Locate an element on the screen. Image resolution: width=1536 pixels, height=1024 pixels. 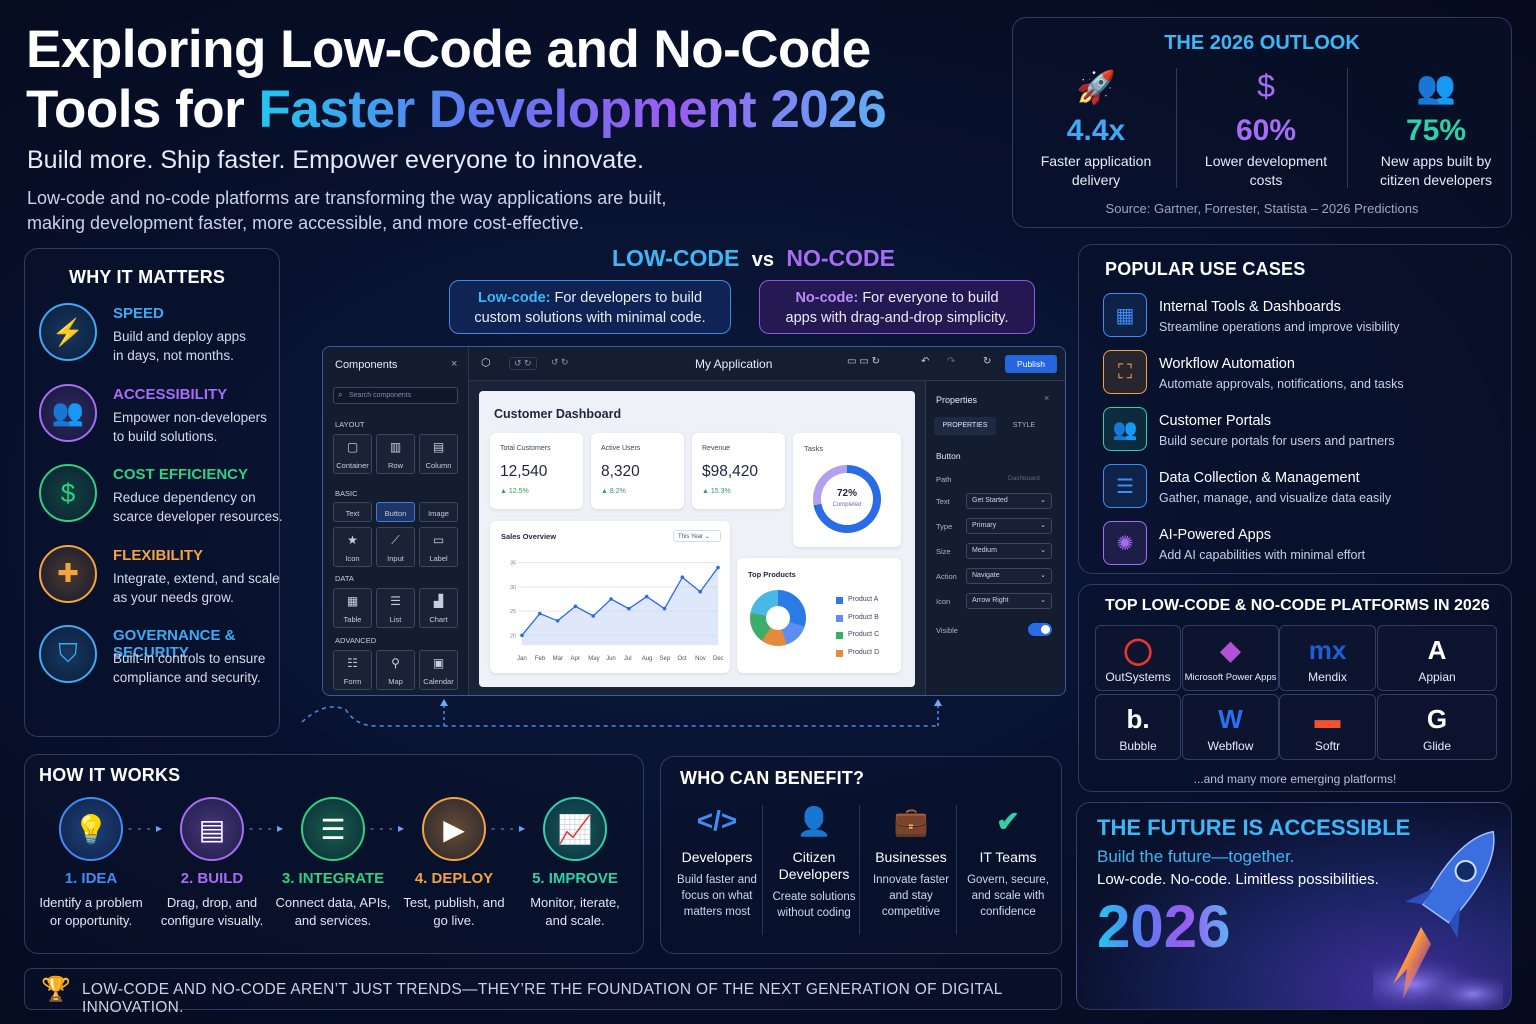
home-icon: ⬡ is located at coordinates (486, 363).